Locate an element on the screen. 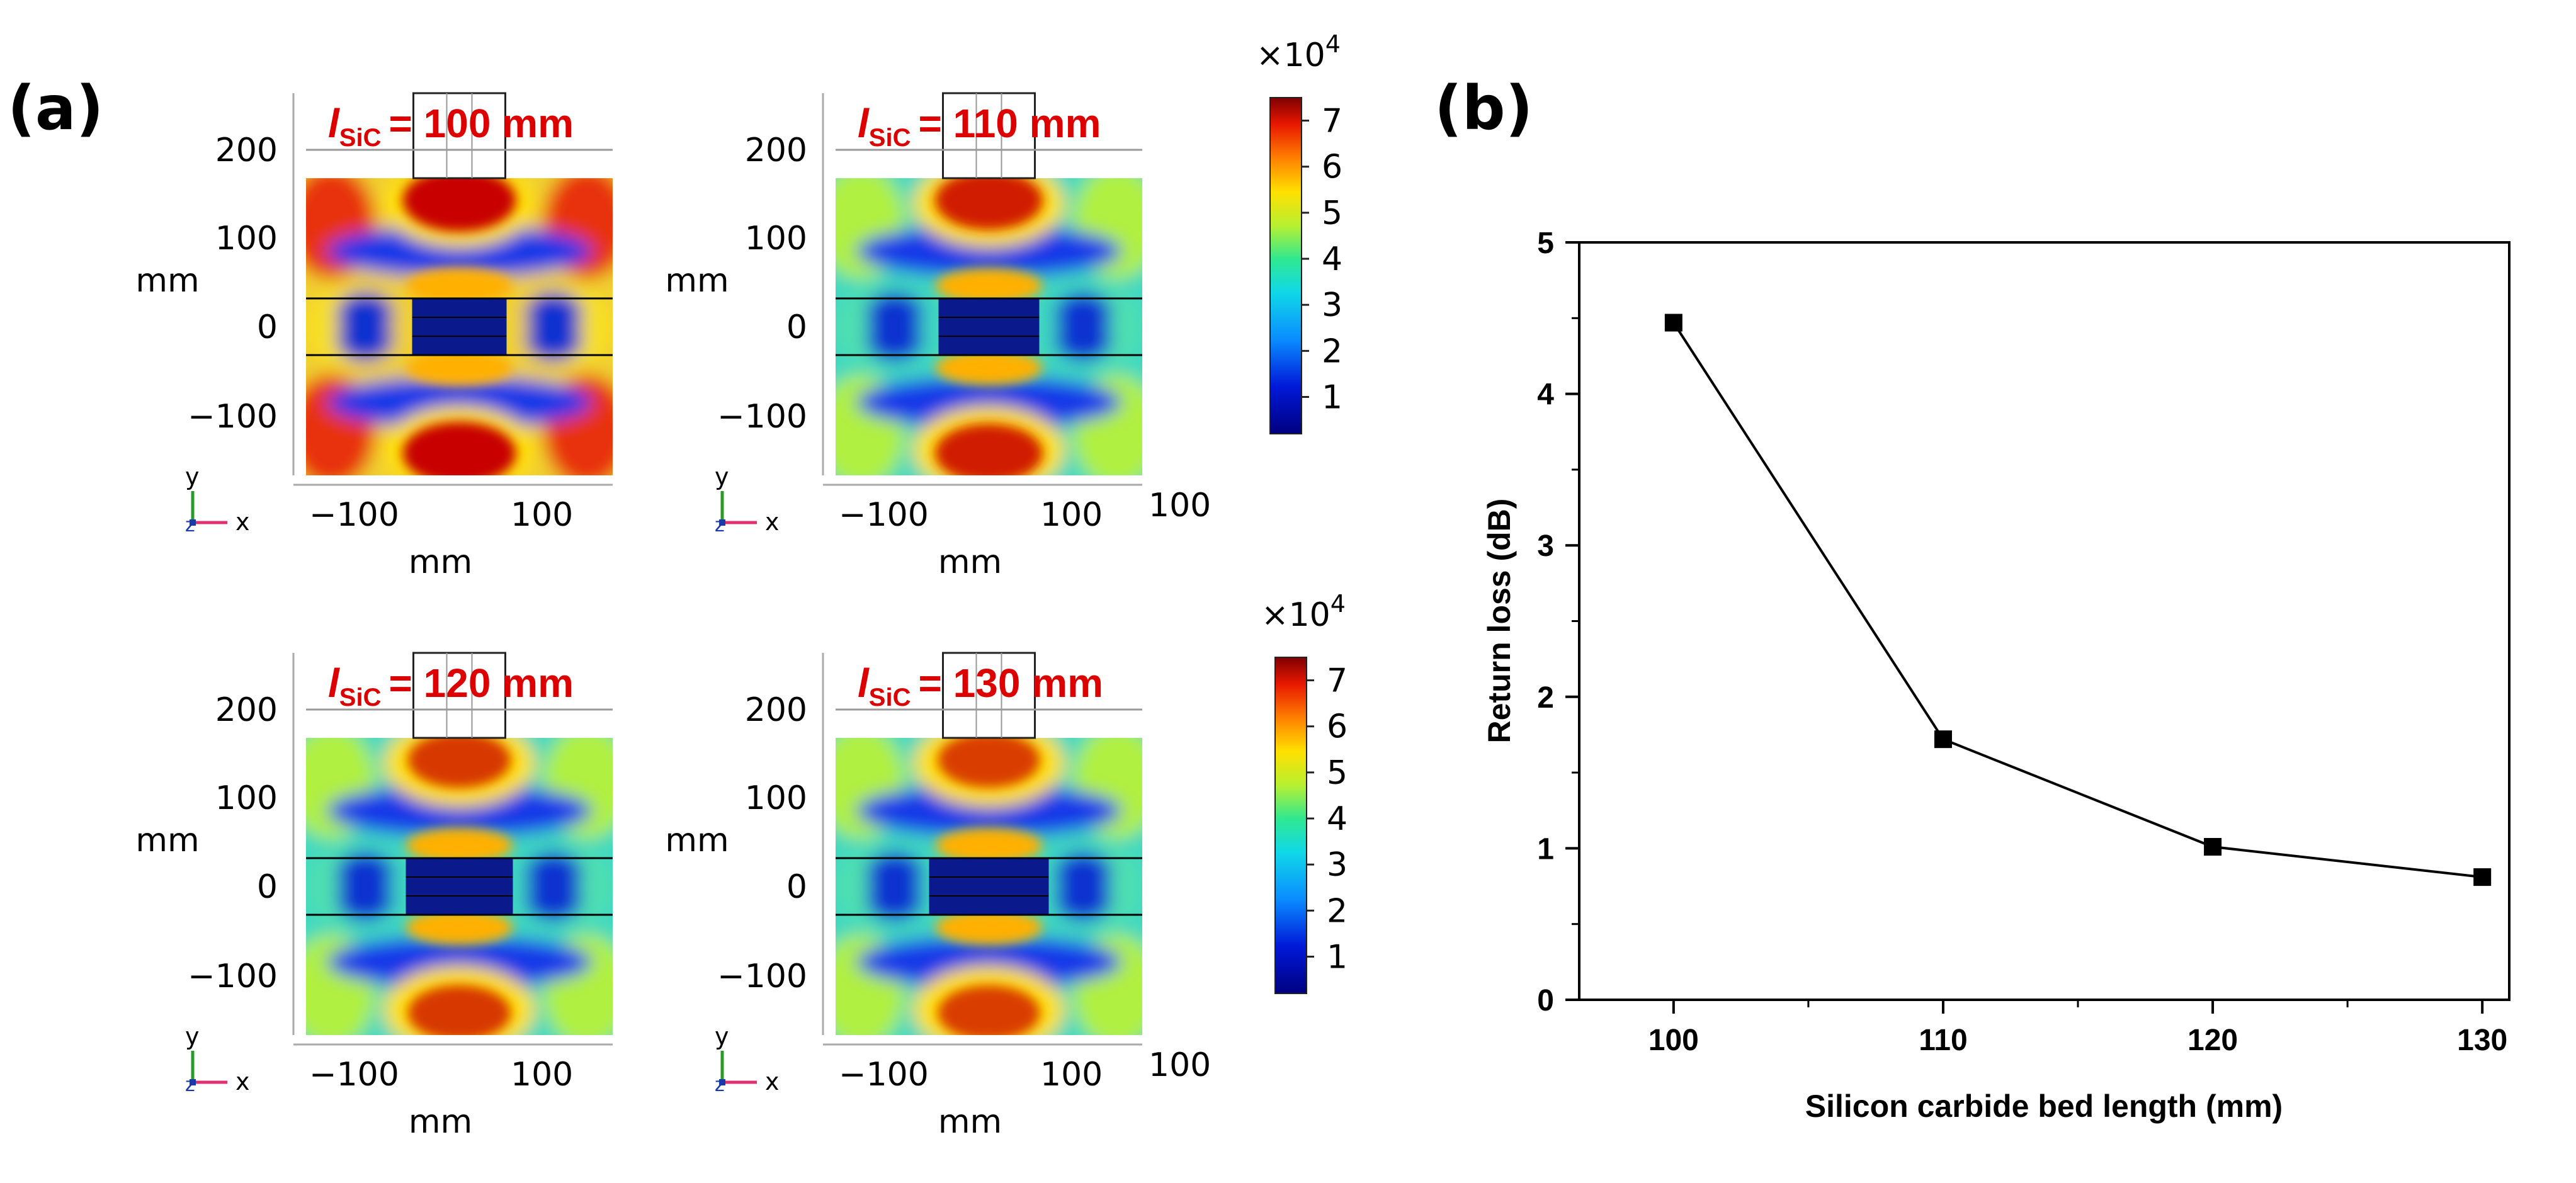 This screenshot has width=2576, height=1183. y-tick-label: 3 is located at coordinates (1545, 546).